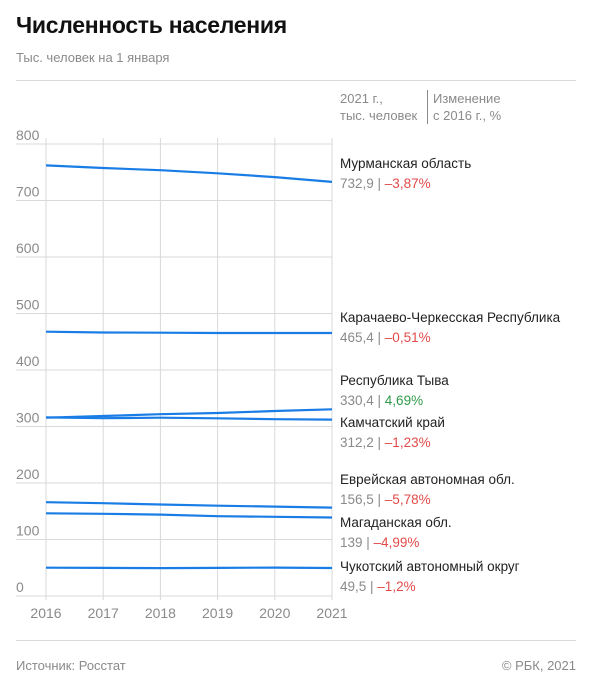  Describe the element at coordinates (362, 337) in the screenshot. I see `series-value: 465,4 |` at that location.